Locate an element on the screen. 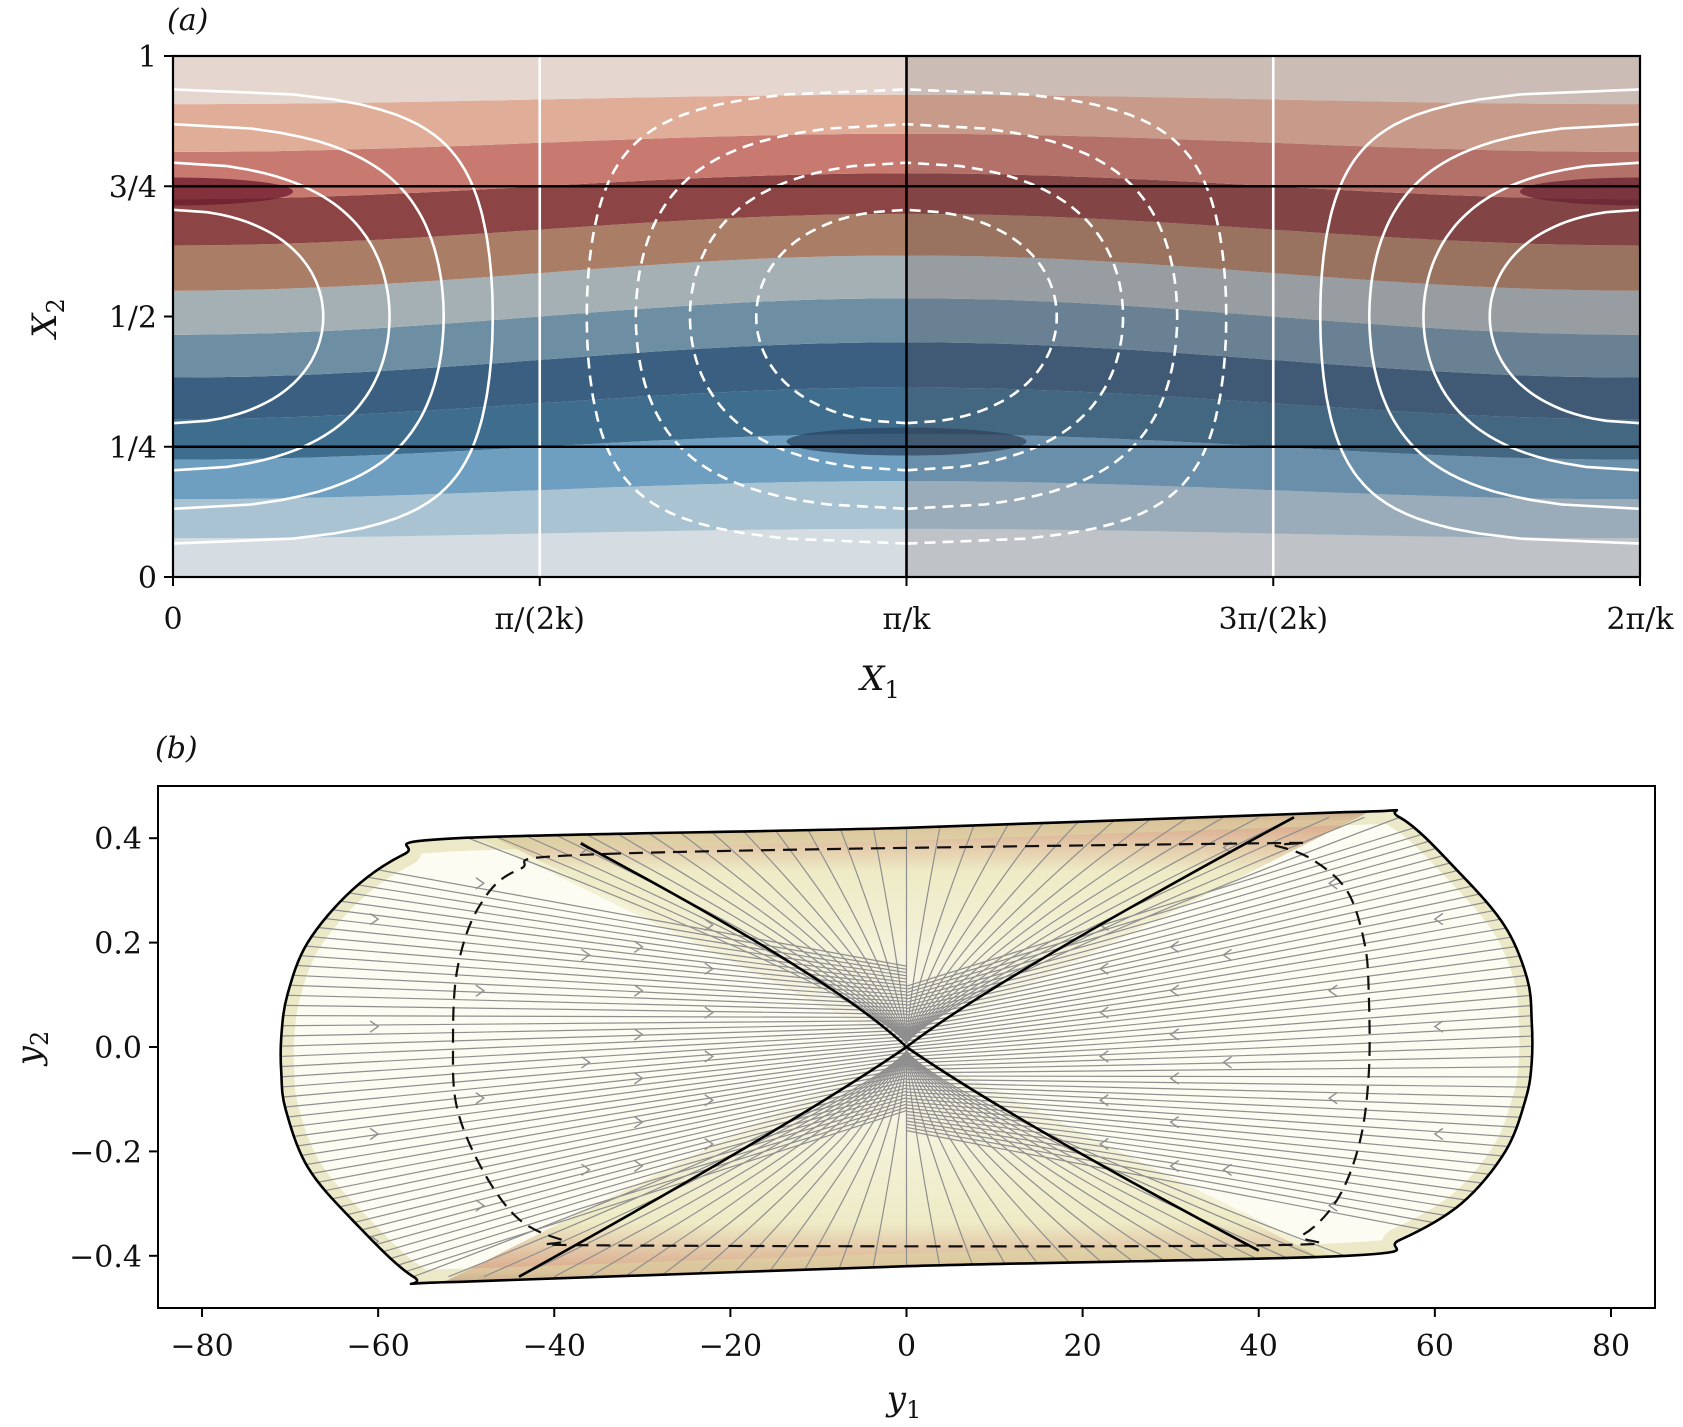 The height and width of the screenshot is (1427, 1683). x-tick-label: 3π/(2k) is located at coordinates (1273, 619).